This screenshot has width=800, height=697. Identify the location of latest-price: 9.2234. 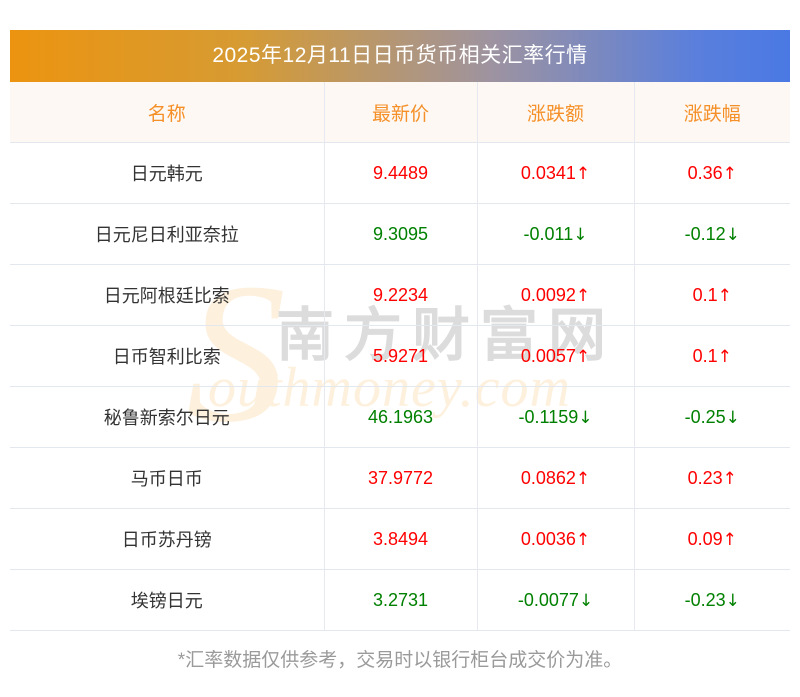
(401, 295).